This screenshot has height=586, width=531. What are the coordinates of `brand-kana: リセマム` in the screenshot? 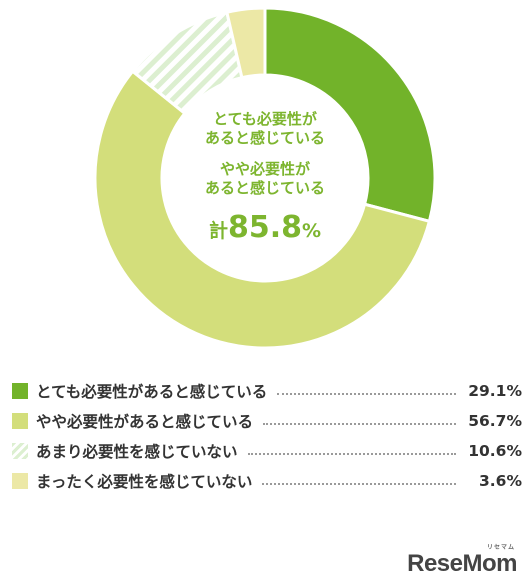 It's located at (500, 548).